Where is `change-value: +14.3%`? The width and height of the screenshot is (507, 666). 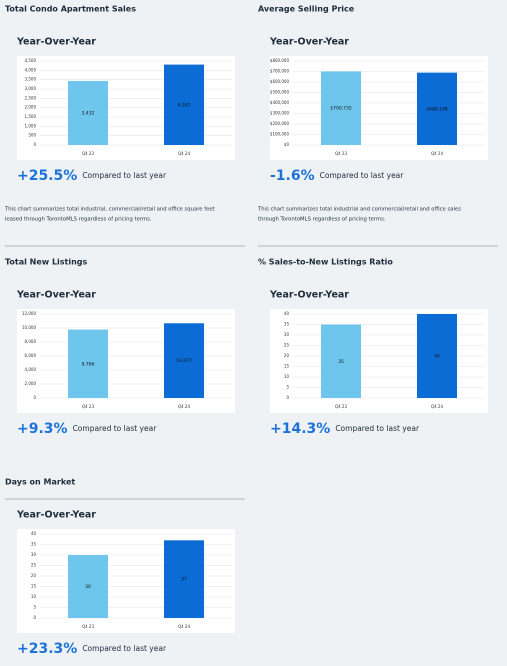
change-value: +14.3% is located at coordinates (300, 429).